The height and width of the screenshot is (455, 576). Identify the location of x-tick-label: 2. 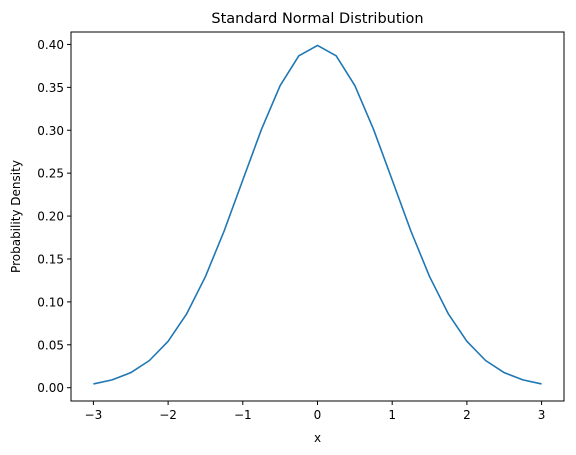
(467, 415).